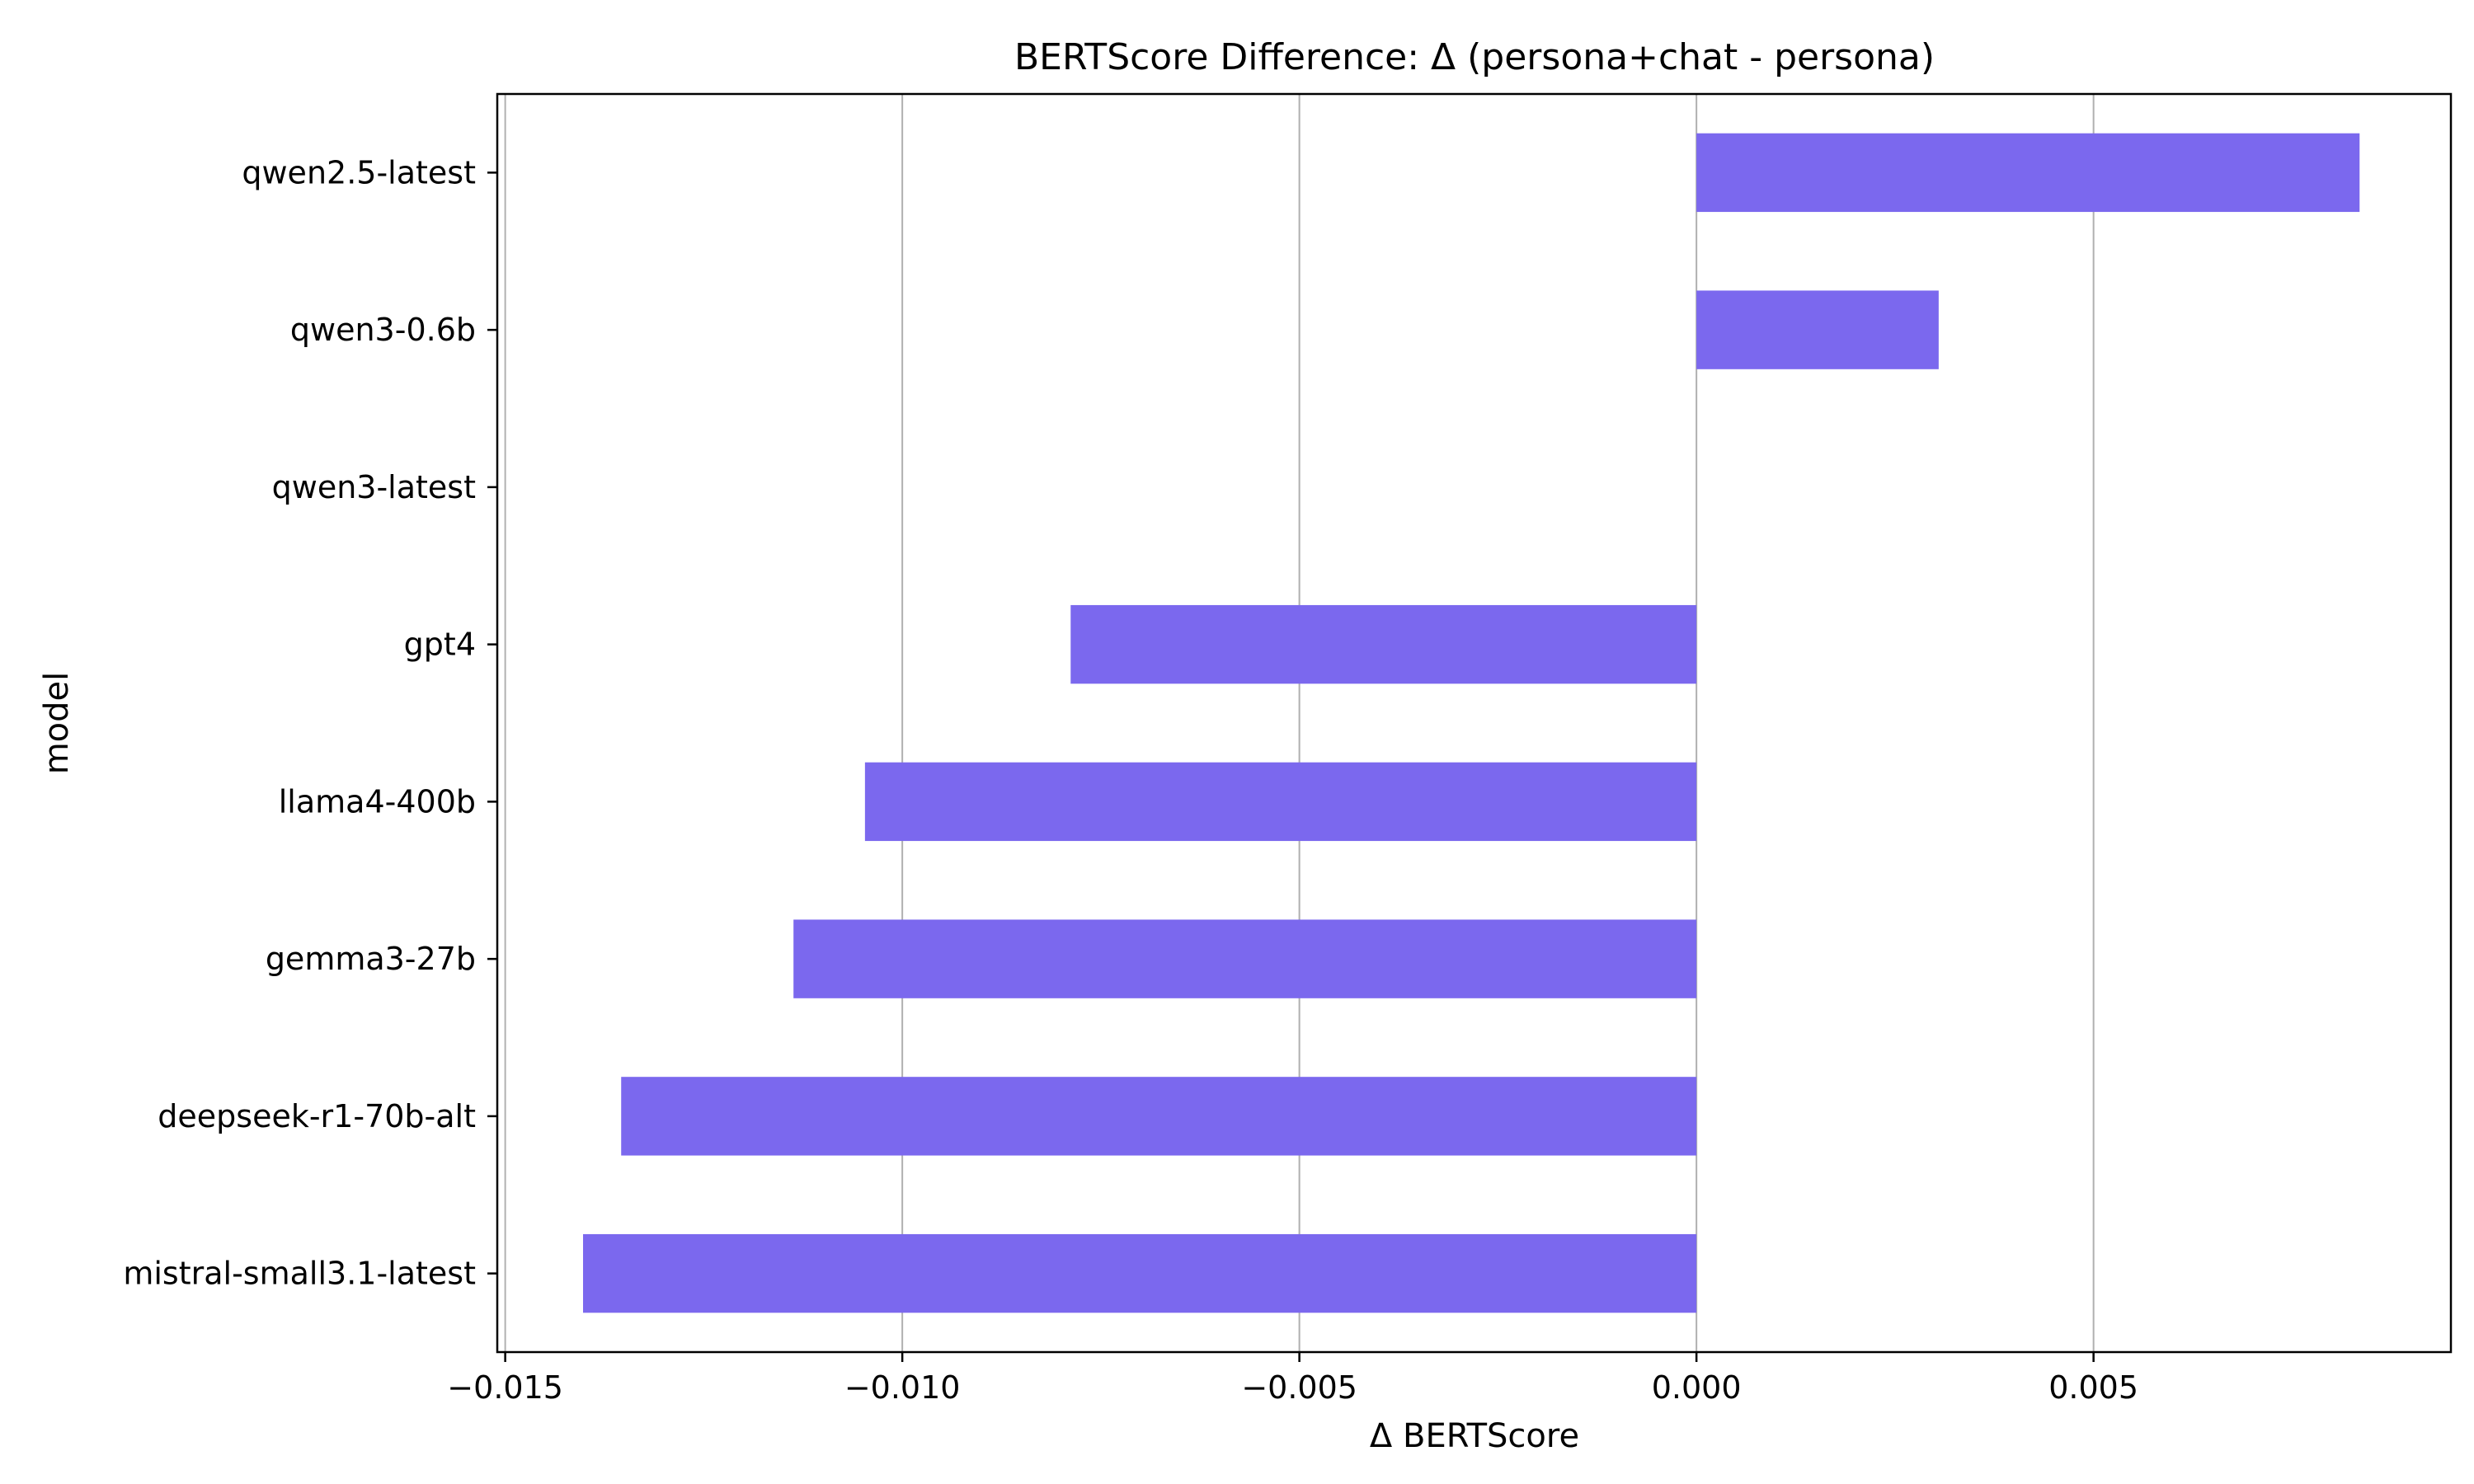  What do you see at coordinates (317, 1116) in the screenshot?
I see `y-tick-label: deepseek-r1-70b-alt` at bounding box center [317, 1116].